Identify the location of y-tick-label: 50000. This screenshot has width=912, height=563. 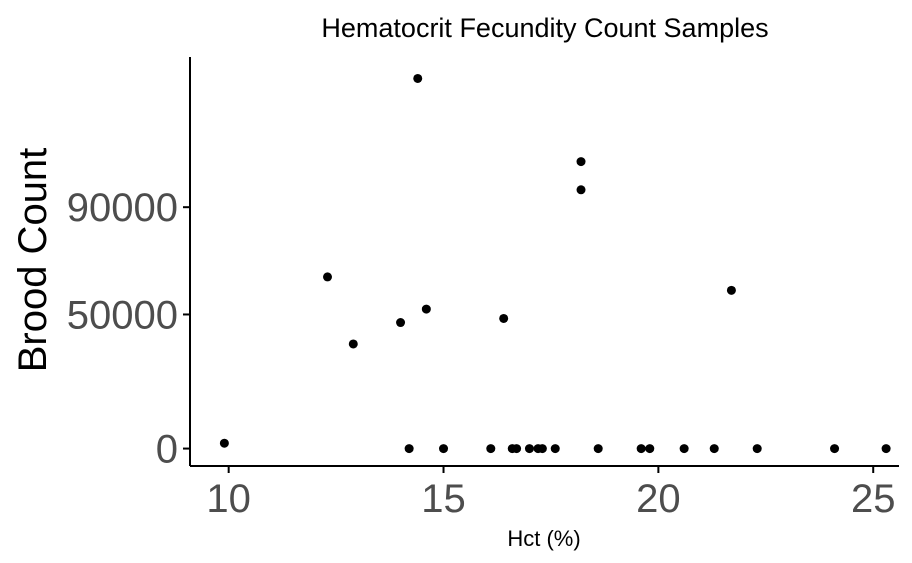
(122, 315).